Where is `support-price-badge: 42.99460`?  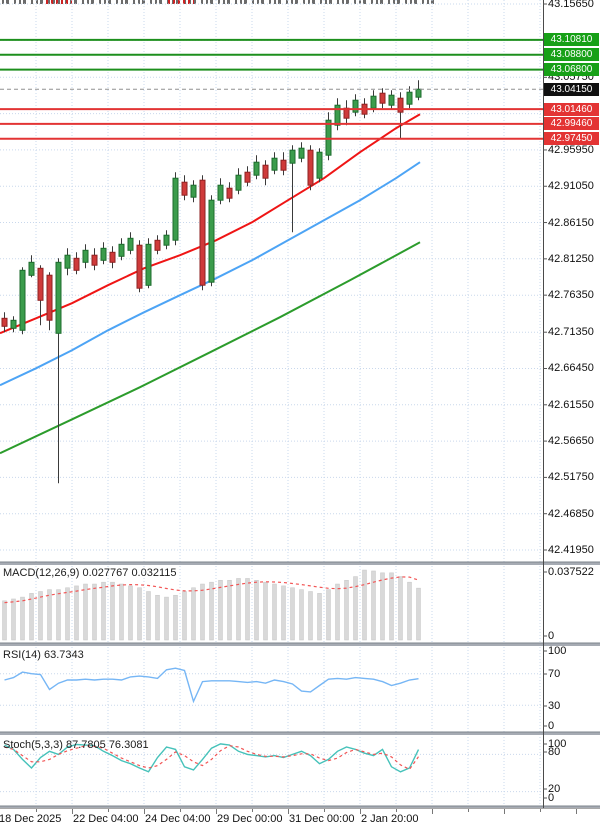 support-price-badge: 42.99460 is located at coordinates (571, 124).